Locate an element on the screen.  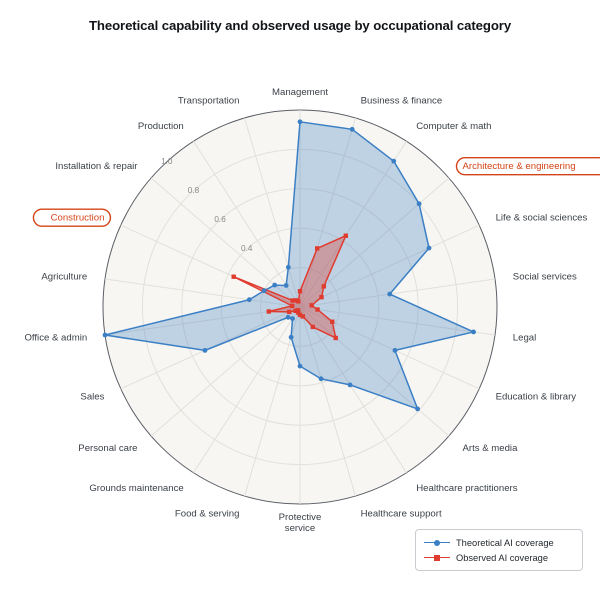
legend-item-observed: Observed AI coverage is located at coordinates (499, 557).